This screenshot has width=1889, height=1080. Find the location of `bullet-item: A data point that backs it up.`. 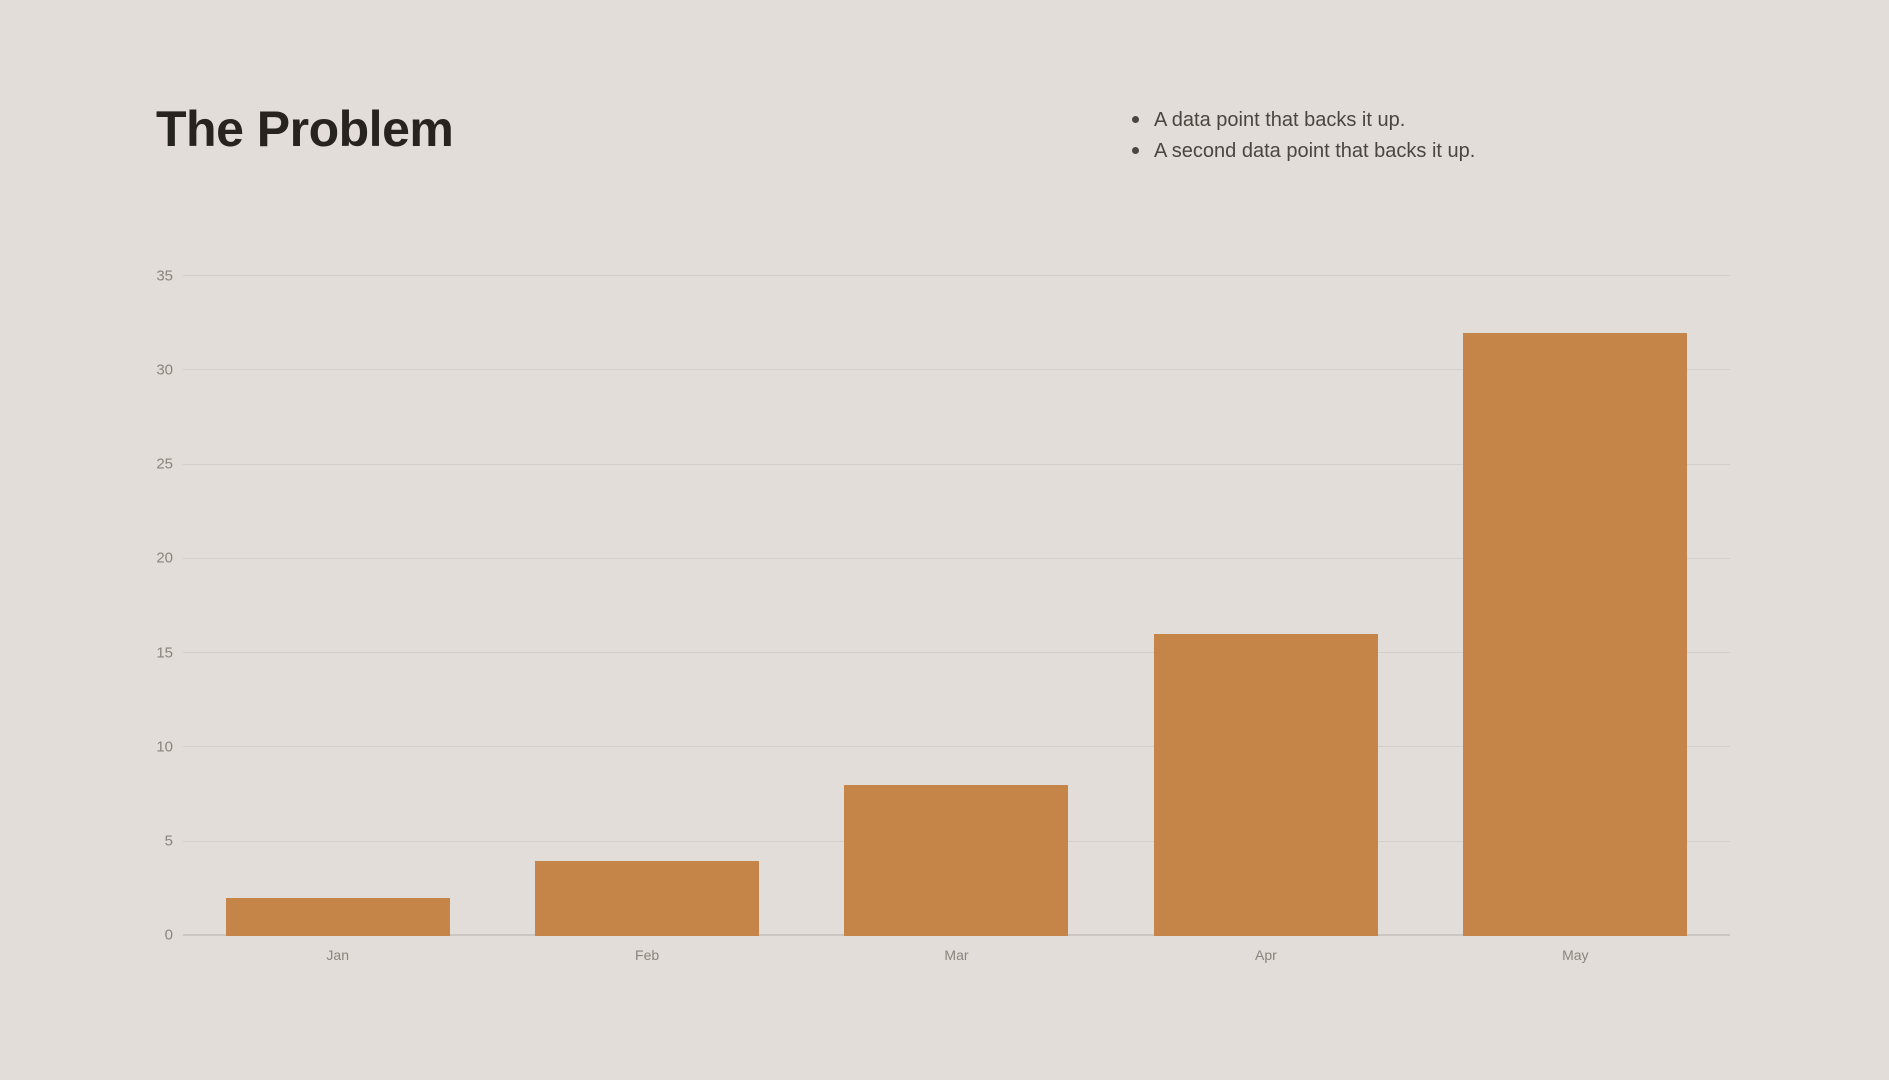

bullet-item: A data point that backs it up. is located at coordinates (1302, 120).